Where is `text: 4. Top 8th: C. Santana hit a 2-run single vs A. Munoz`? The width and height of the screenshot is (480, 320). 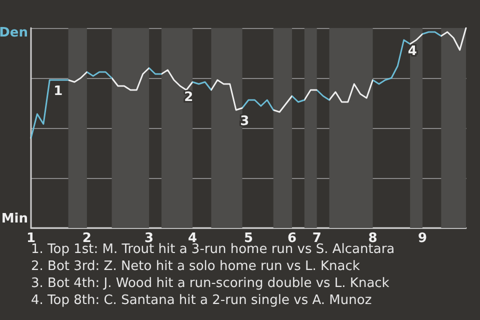 text: 4. Top 8th: C. Santana hit a 2-run single vs A. Munoz is located at coordinates (201, 300).